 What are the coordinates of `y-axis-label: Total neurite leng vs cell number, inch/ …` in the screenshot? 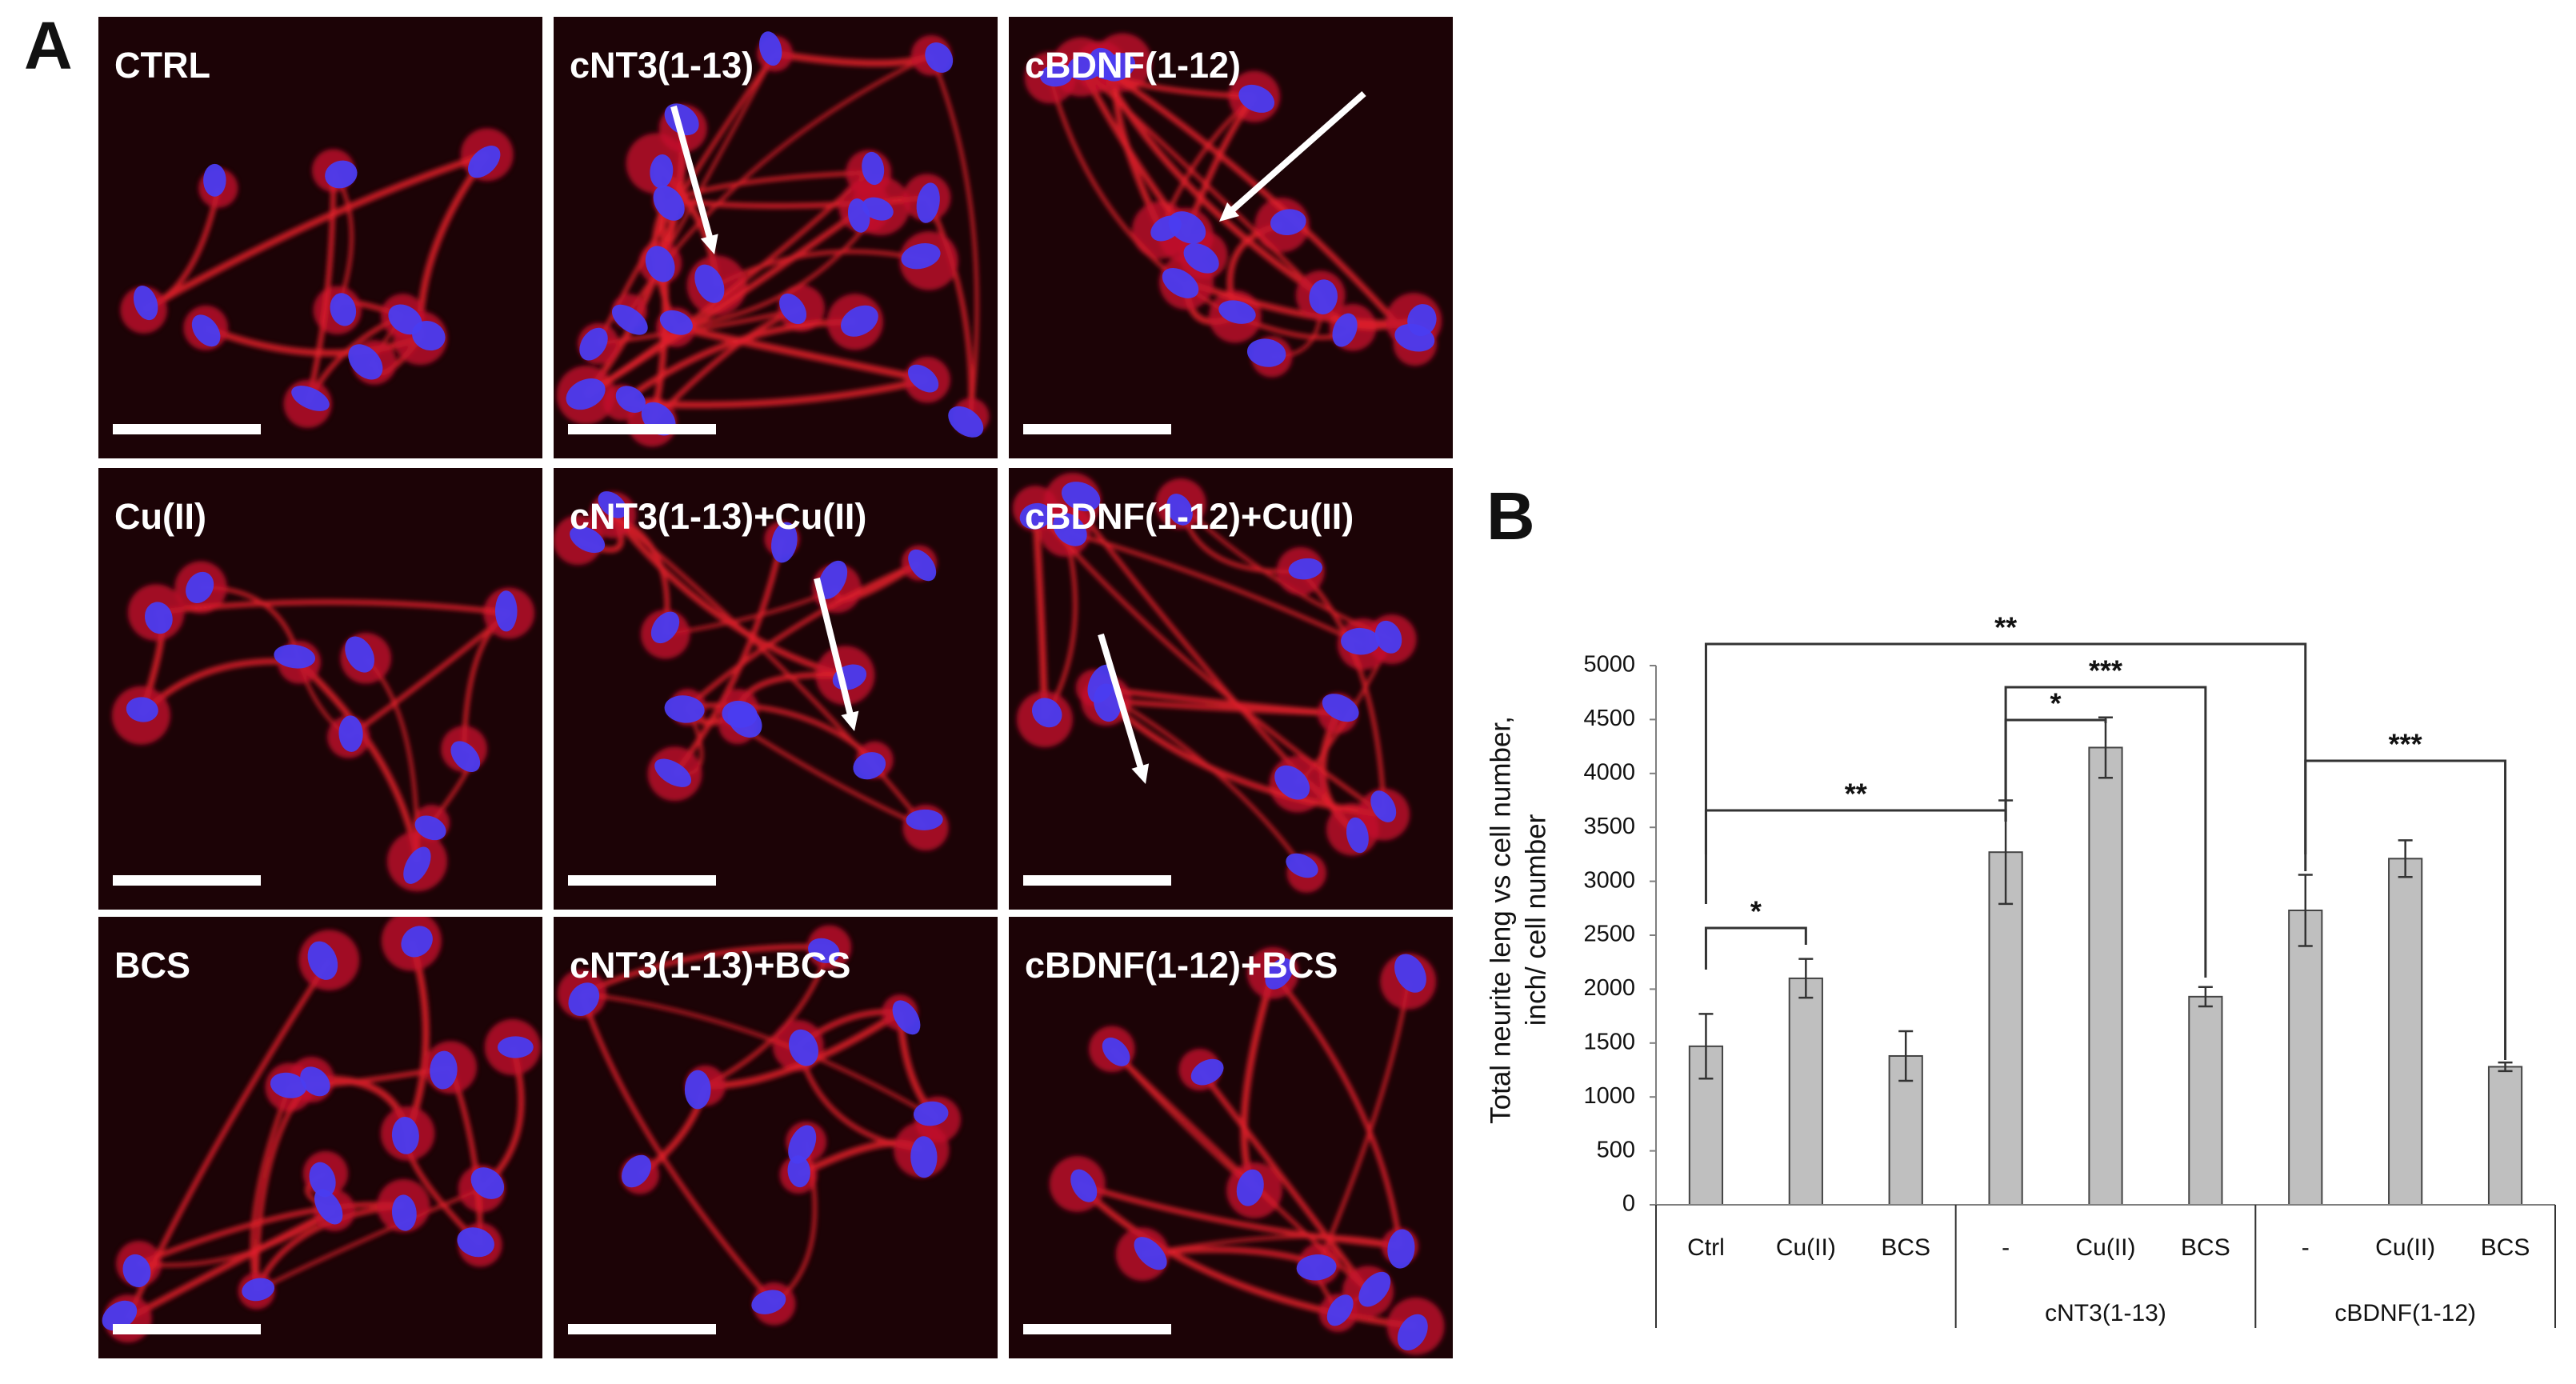 It's located at (1518, 920).